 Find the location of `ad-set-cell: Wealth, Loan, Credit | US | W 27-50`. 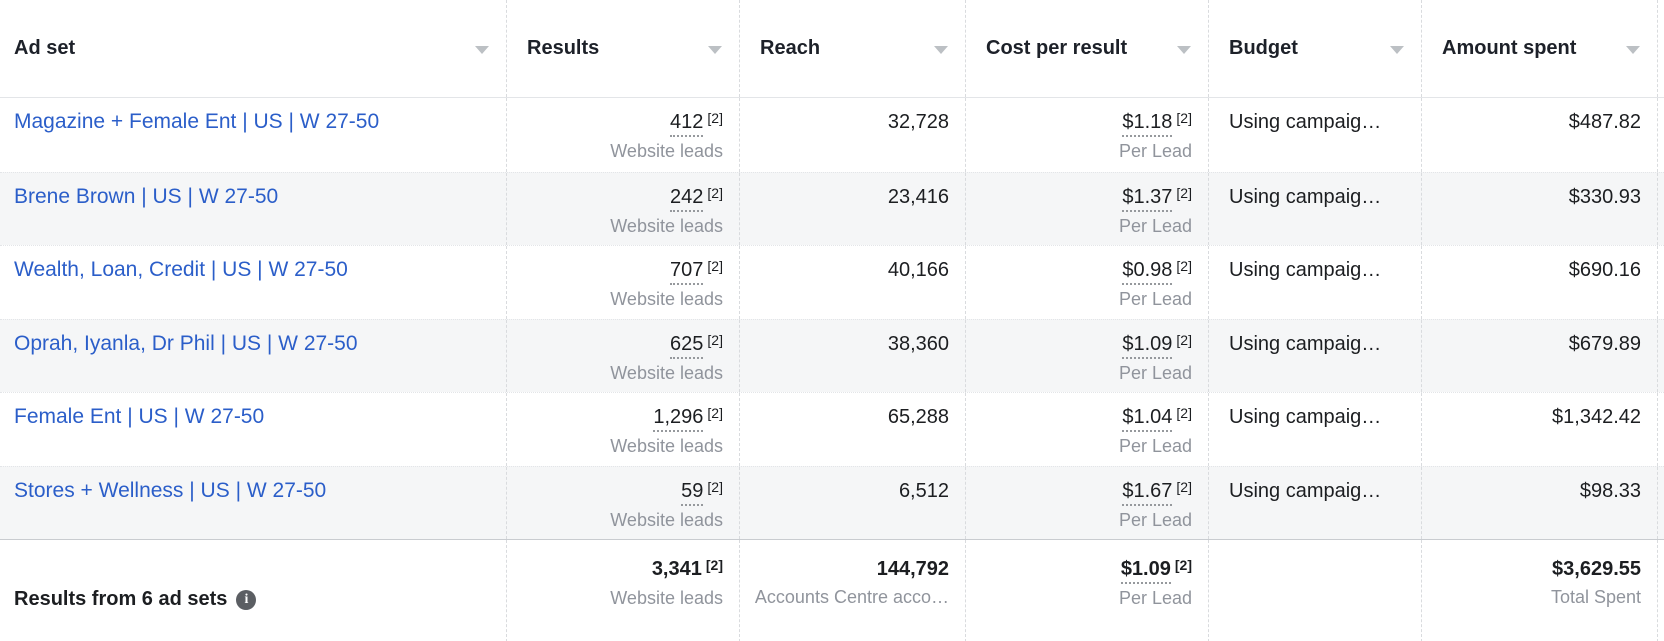

ad-set-cell: Wealth, Loan, Credit | US | W 27-50 is located at coordinates (253, 282).